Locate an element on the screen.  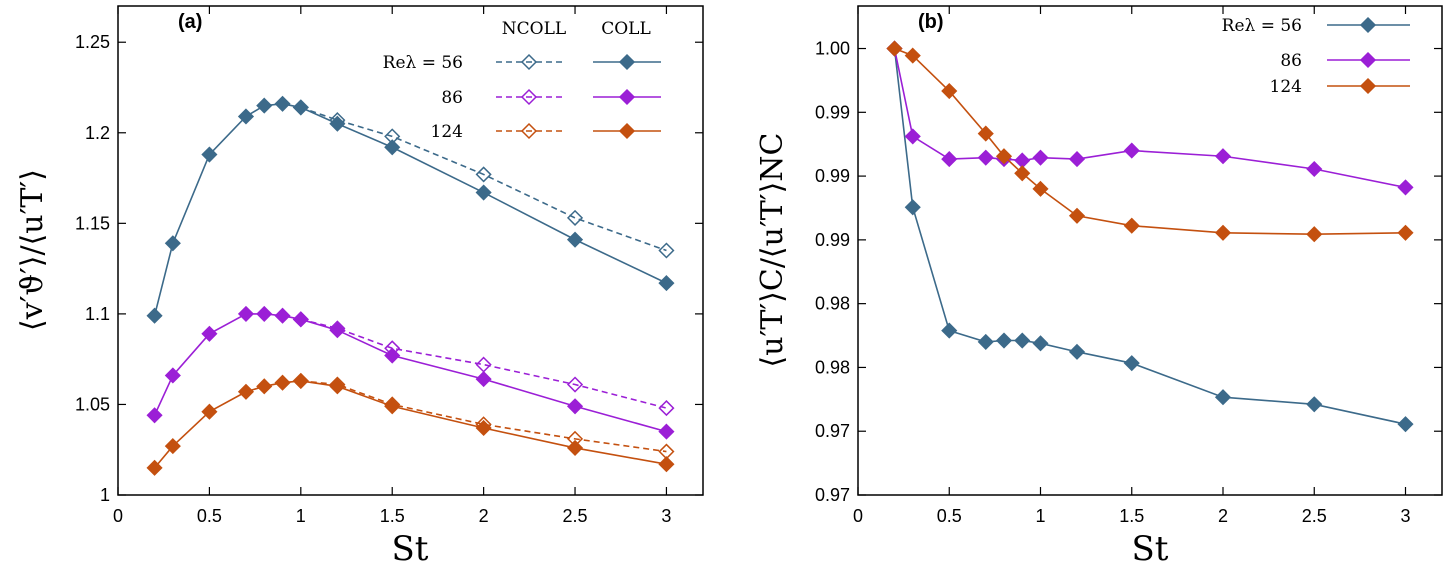
legend-header-coll: COLL is located at coordinates (626, 29).